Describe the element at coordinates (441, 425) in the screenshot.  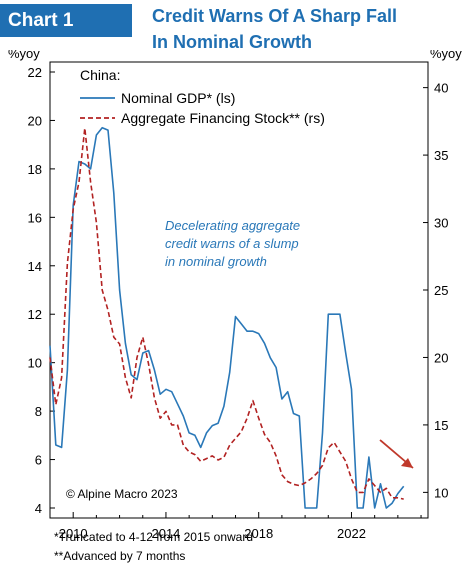
I see `right-tick-label: 15` at that location.